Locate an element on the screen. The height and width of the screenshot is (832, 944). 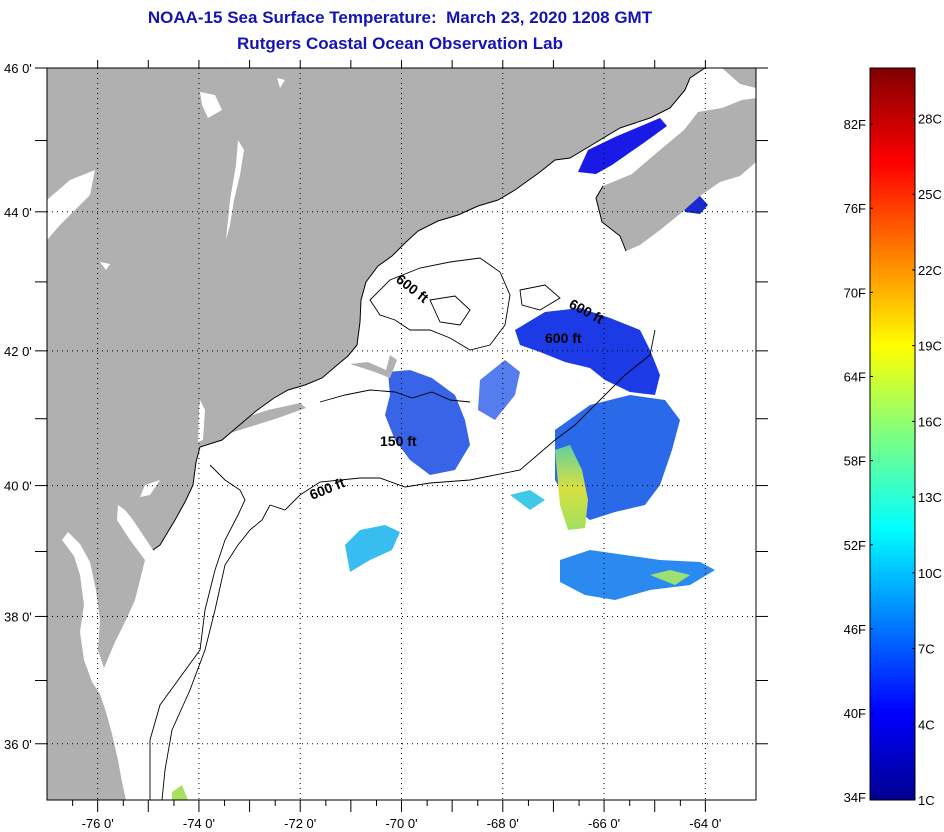
colorbar-label-c: 16C is located at coordinates (930, 421).